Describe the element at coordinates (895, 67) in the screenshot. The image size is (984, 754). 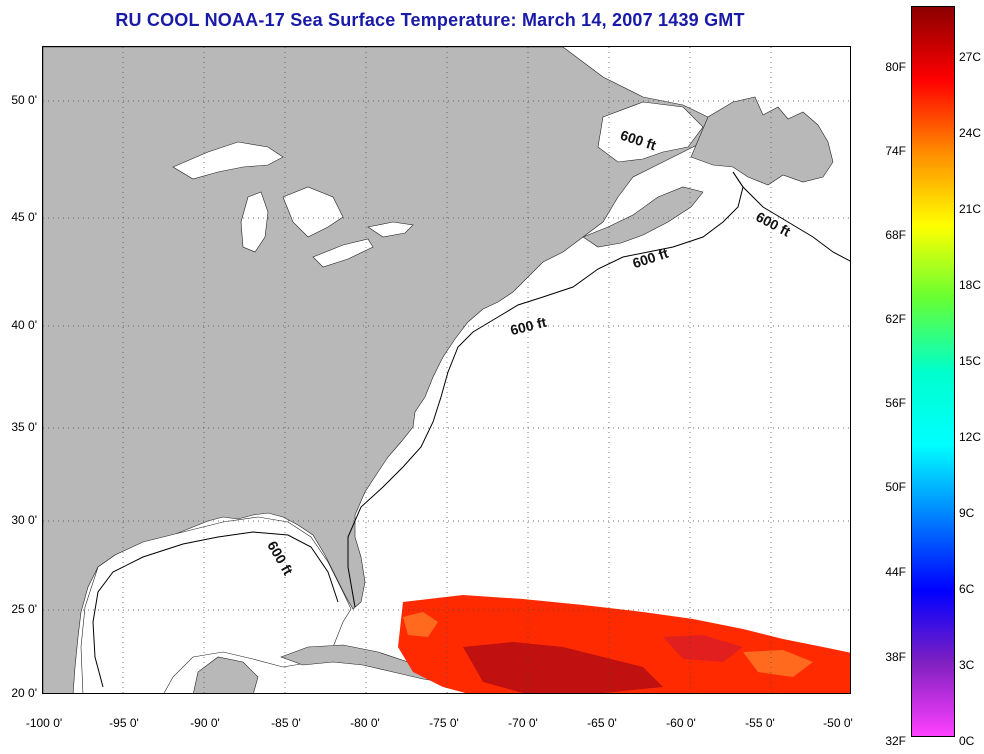
I see `colorbar-f-80: 80F` at that location.